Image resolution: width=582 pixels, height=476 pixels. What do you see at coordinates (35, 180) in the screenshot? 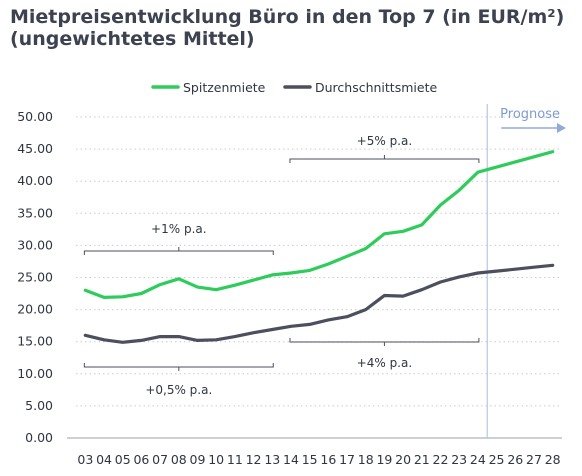
I see `y-tick-label: 40.00` at bounding box center [35, 180].